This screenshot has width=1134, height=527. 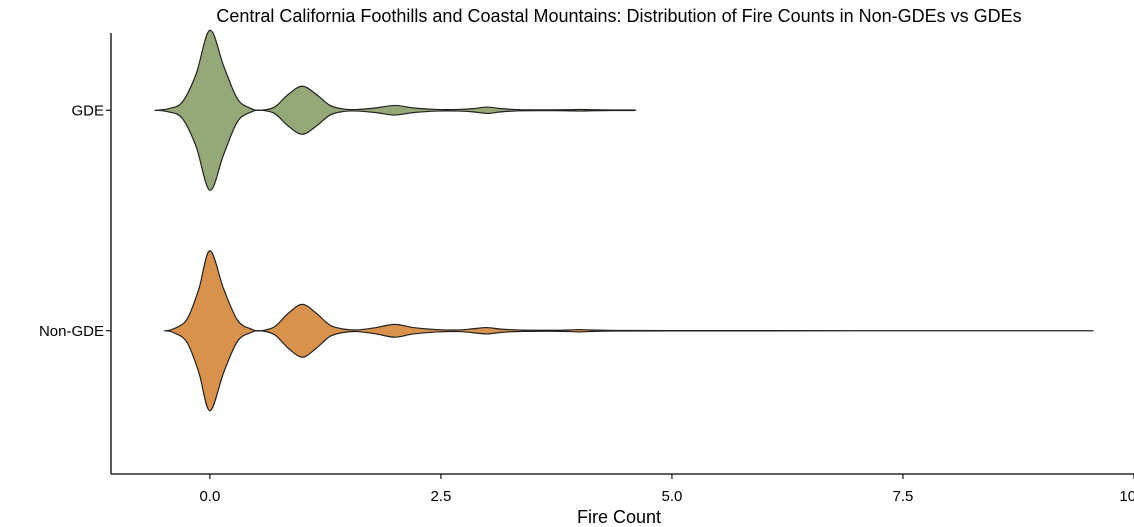 I want to click on x-tick-label: 2.5, so click(x=440, y=496).